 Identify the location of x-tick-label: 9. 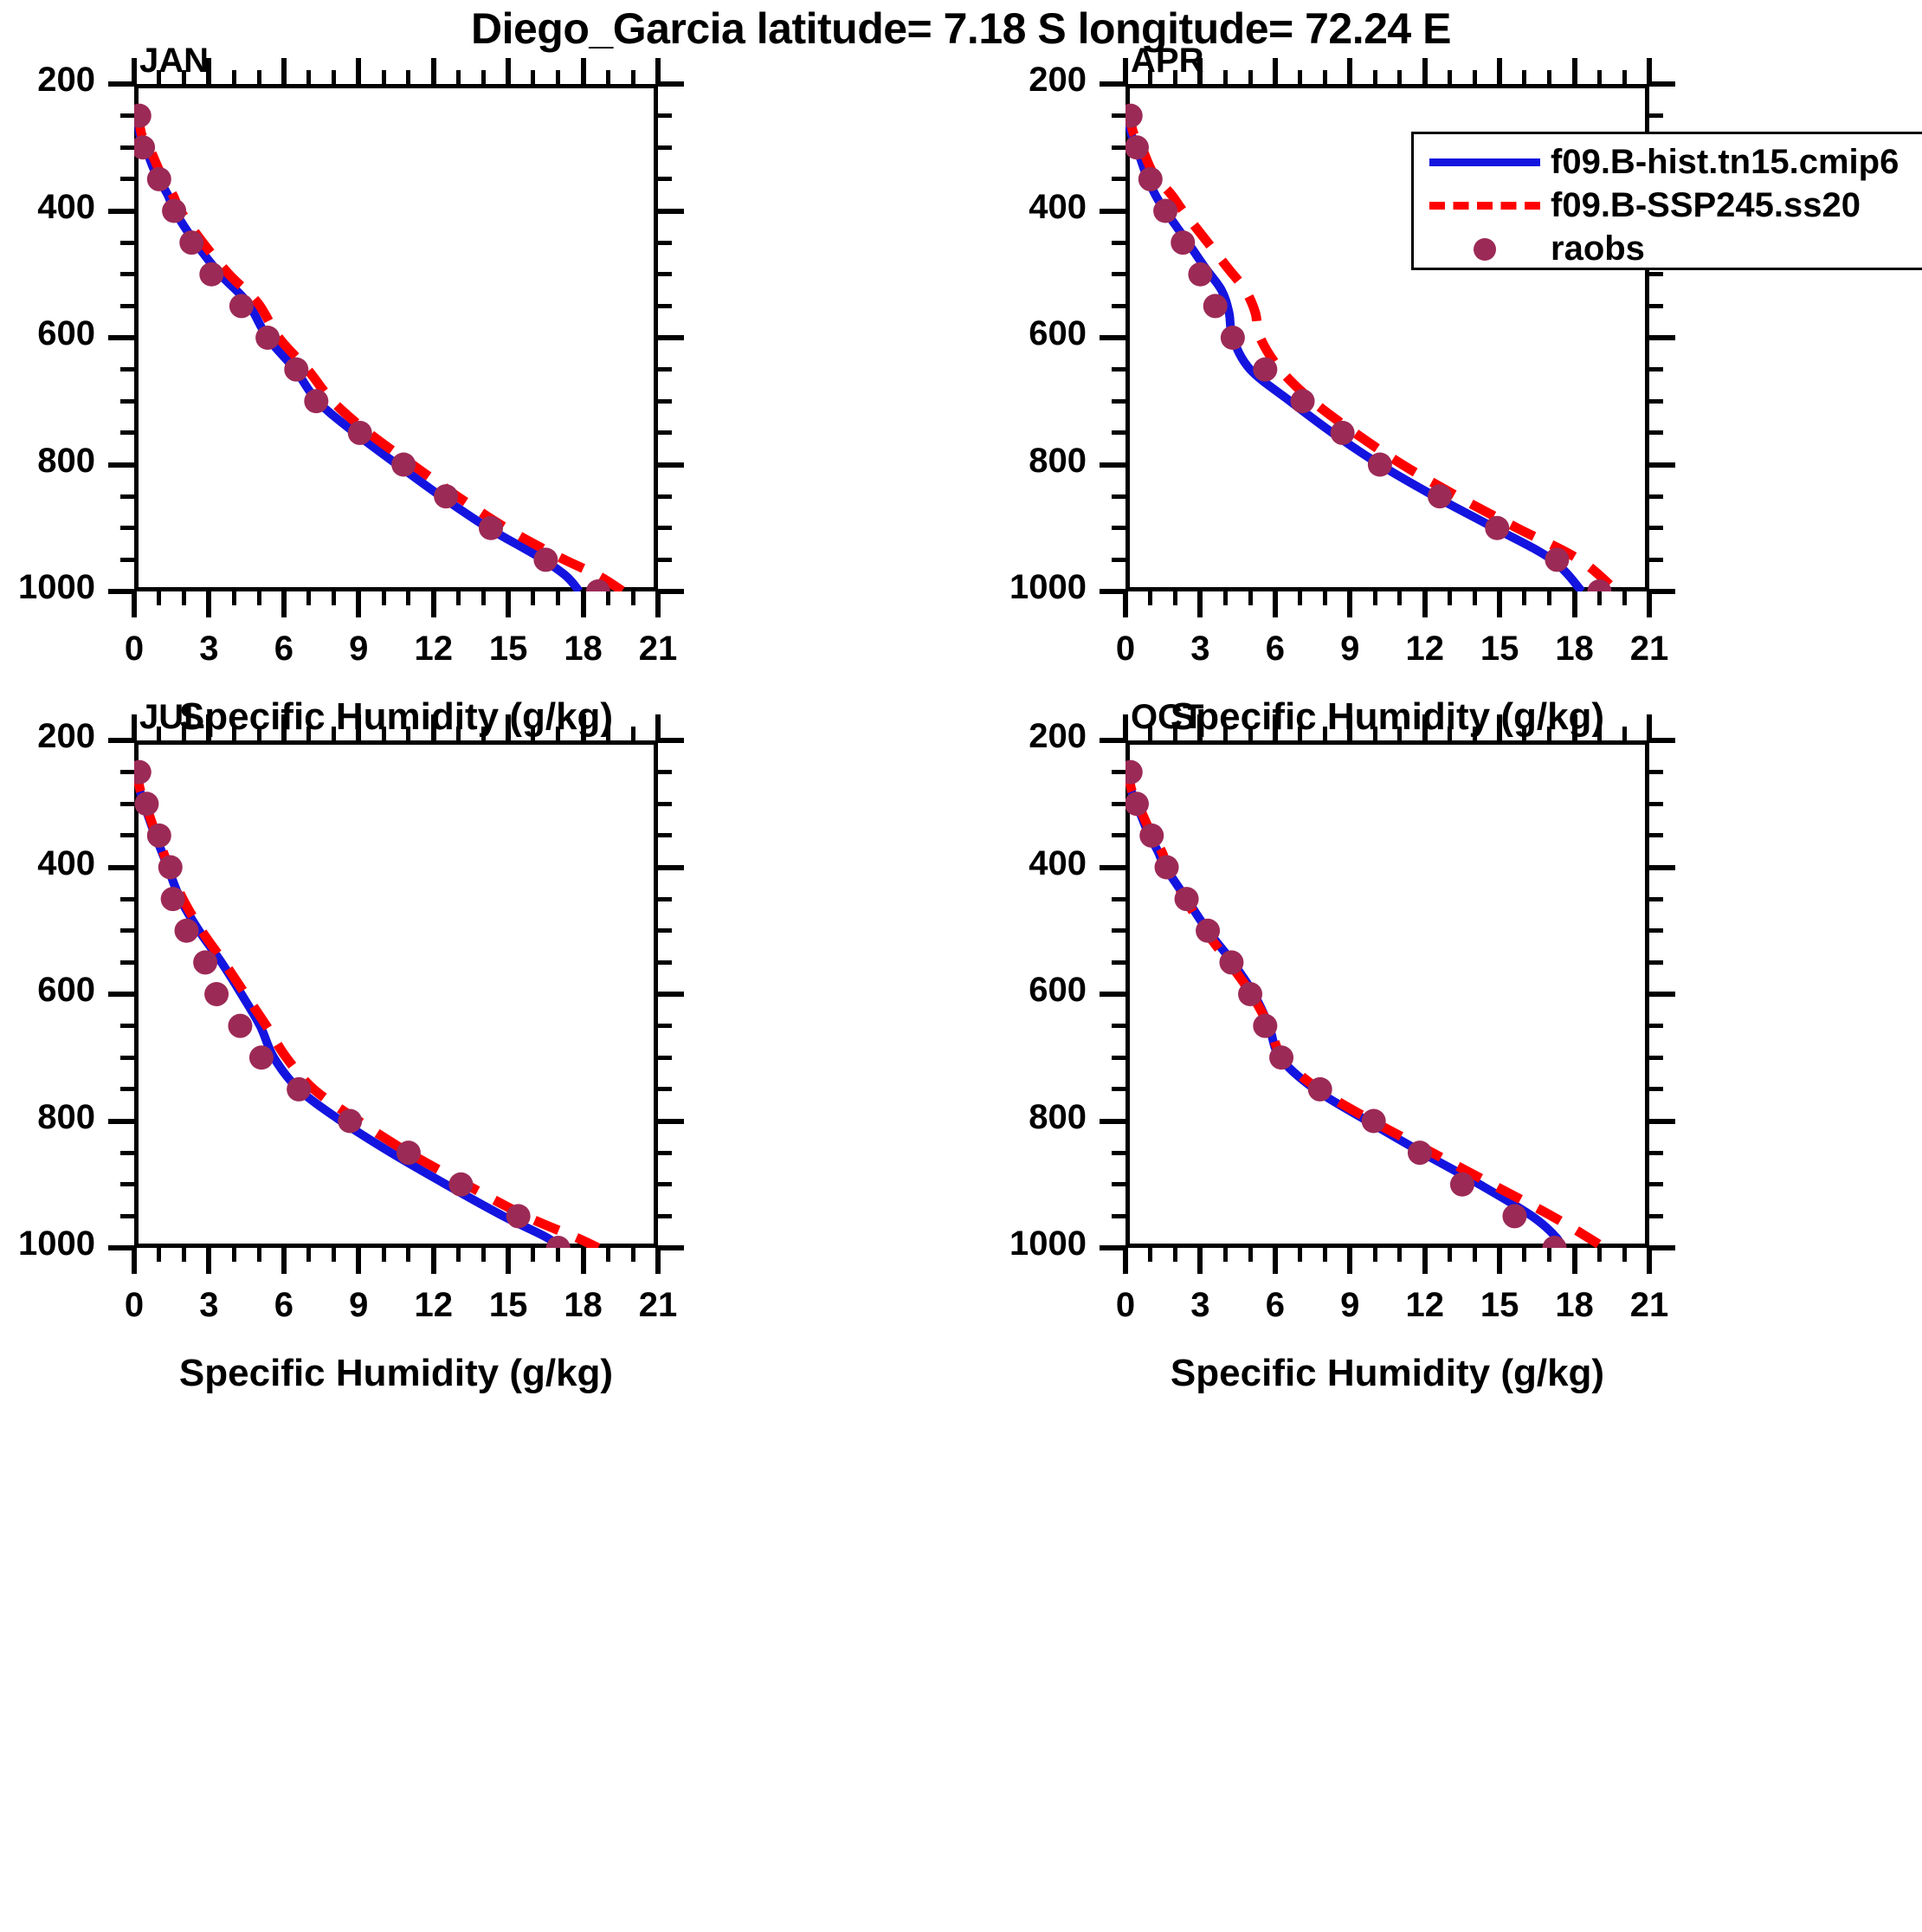
(1350, 649).